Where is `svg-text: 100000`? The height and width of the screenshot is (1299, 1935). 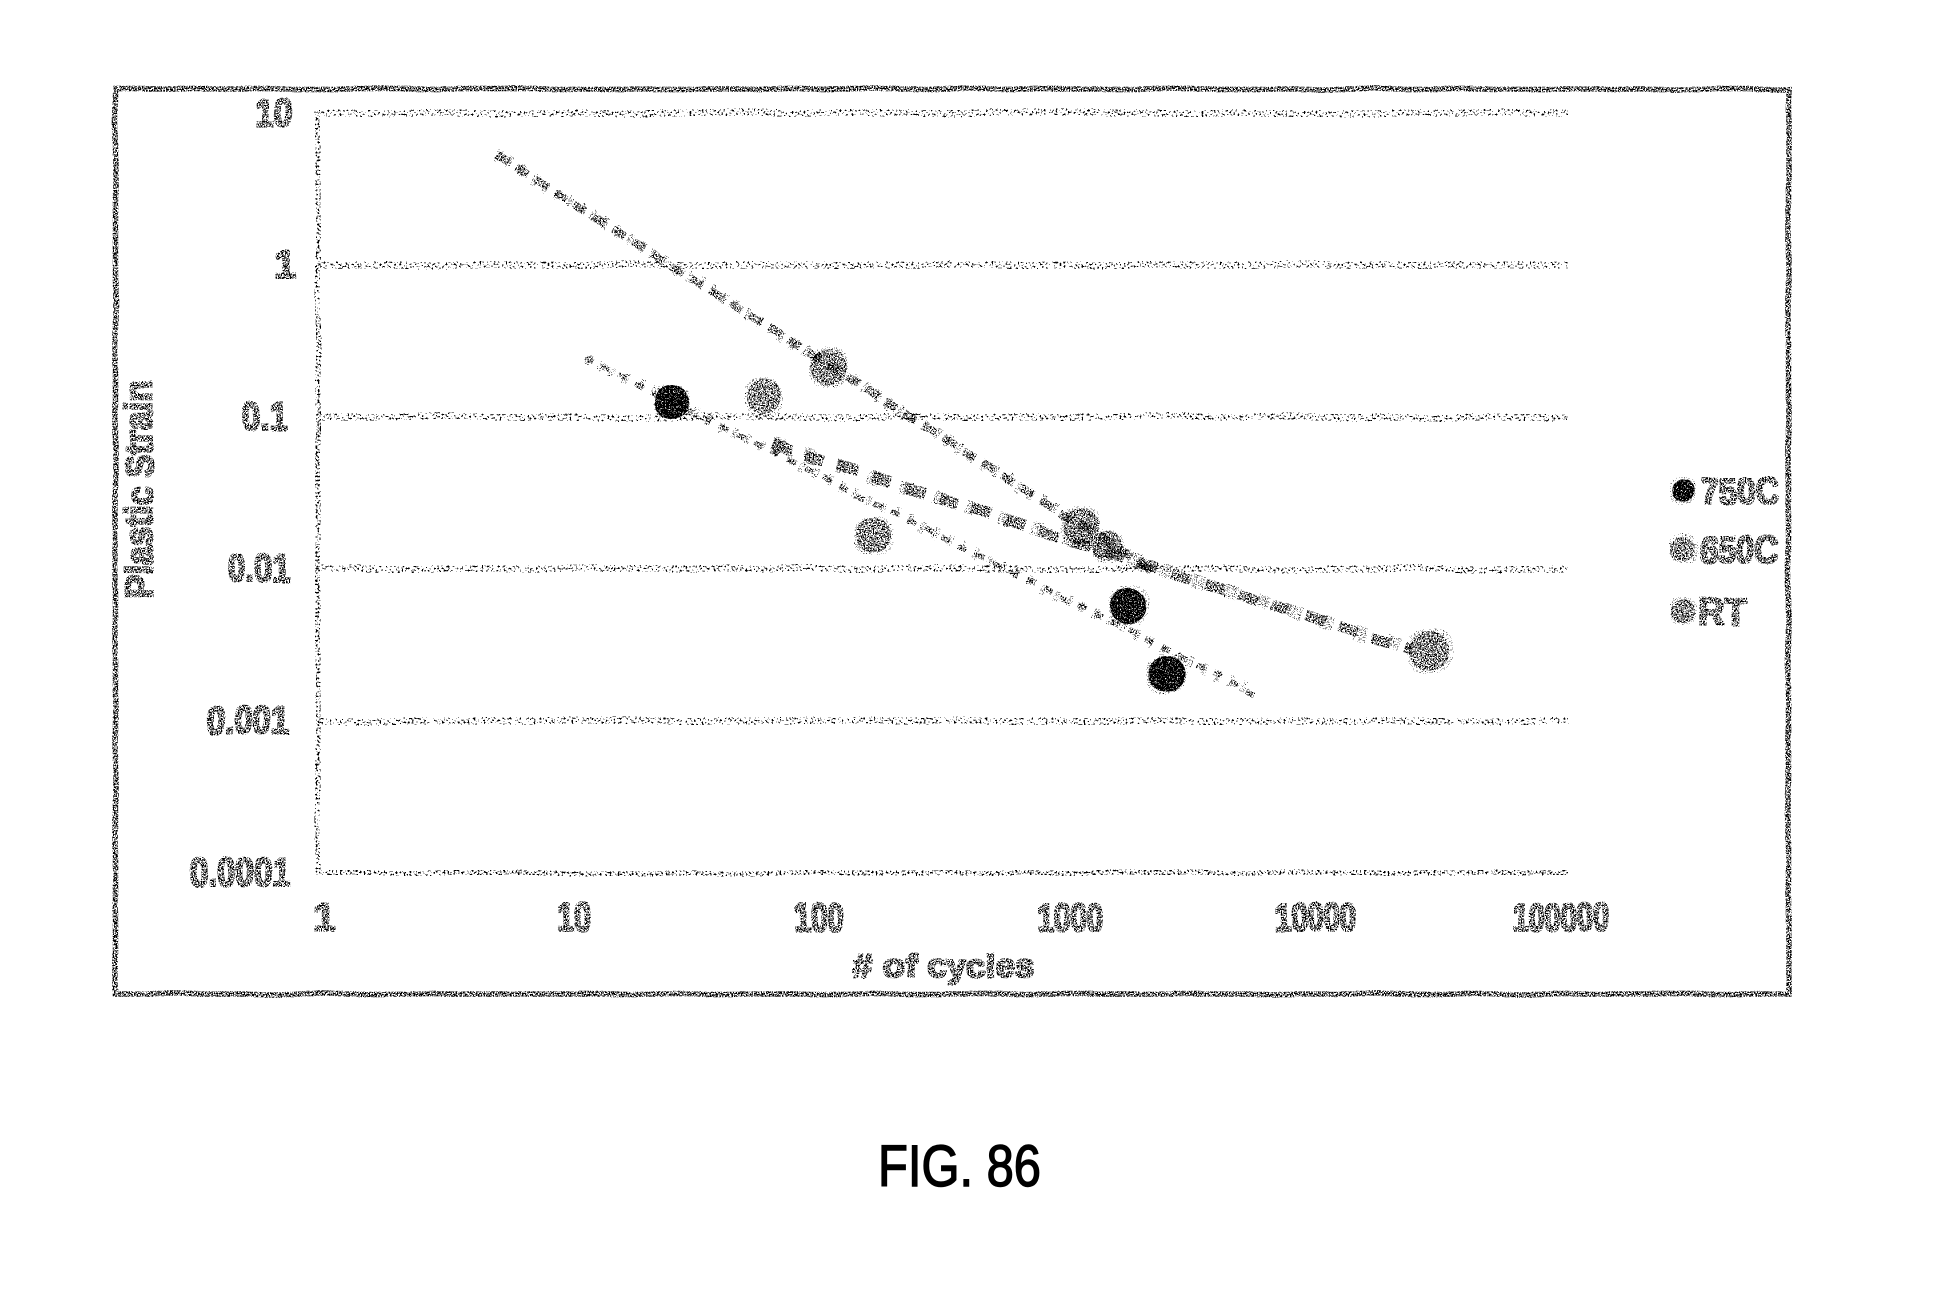
svg-text: 100000 is located at coordinates (1560, 918).